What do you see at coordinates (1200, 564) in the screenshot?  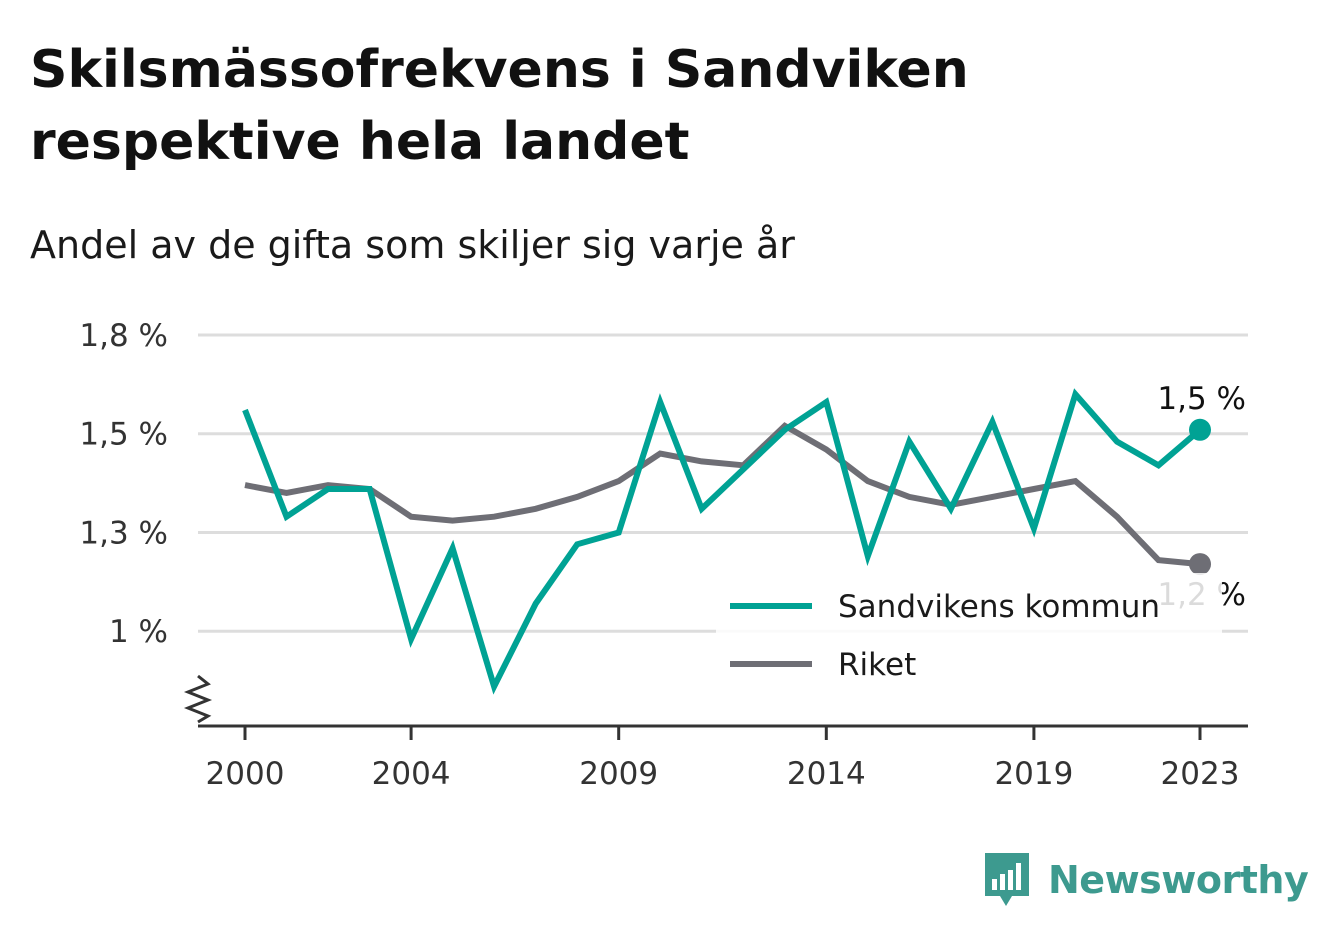 I see `end-marker-riket` at bounding box center [1200, 564].